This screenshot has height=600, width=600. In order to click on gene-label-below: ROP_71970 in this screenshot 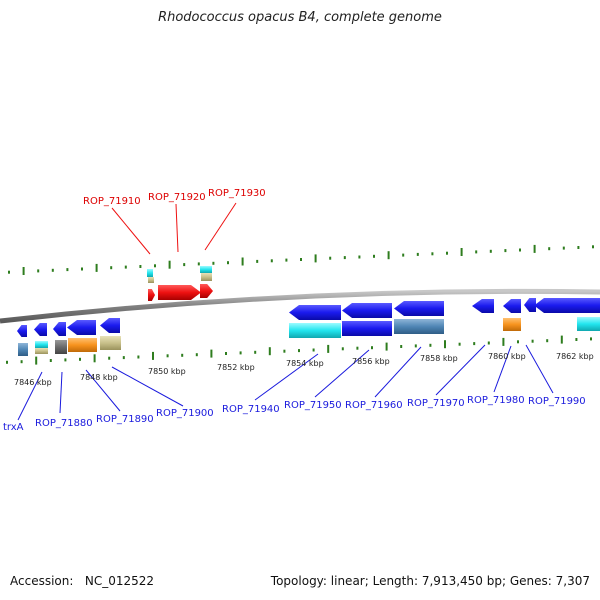, I will do `click(436, 403)`.